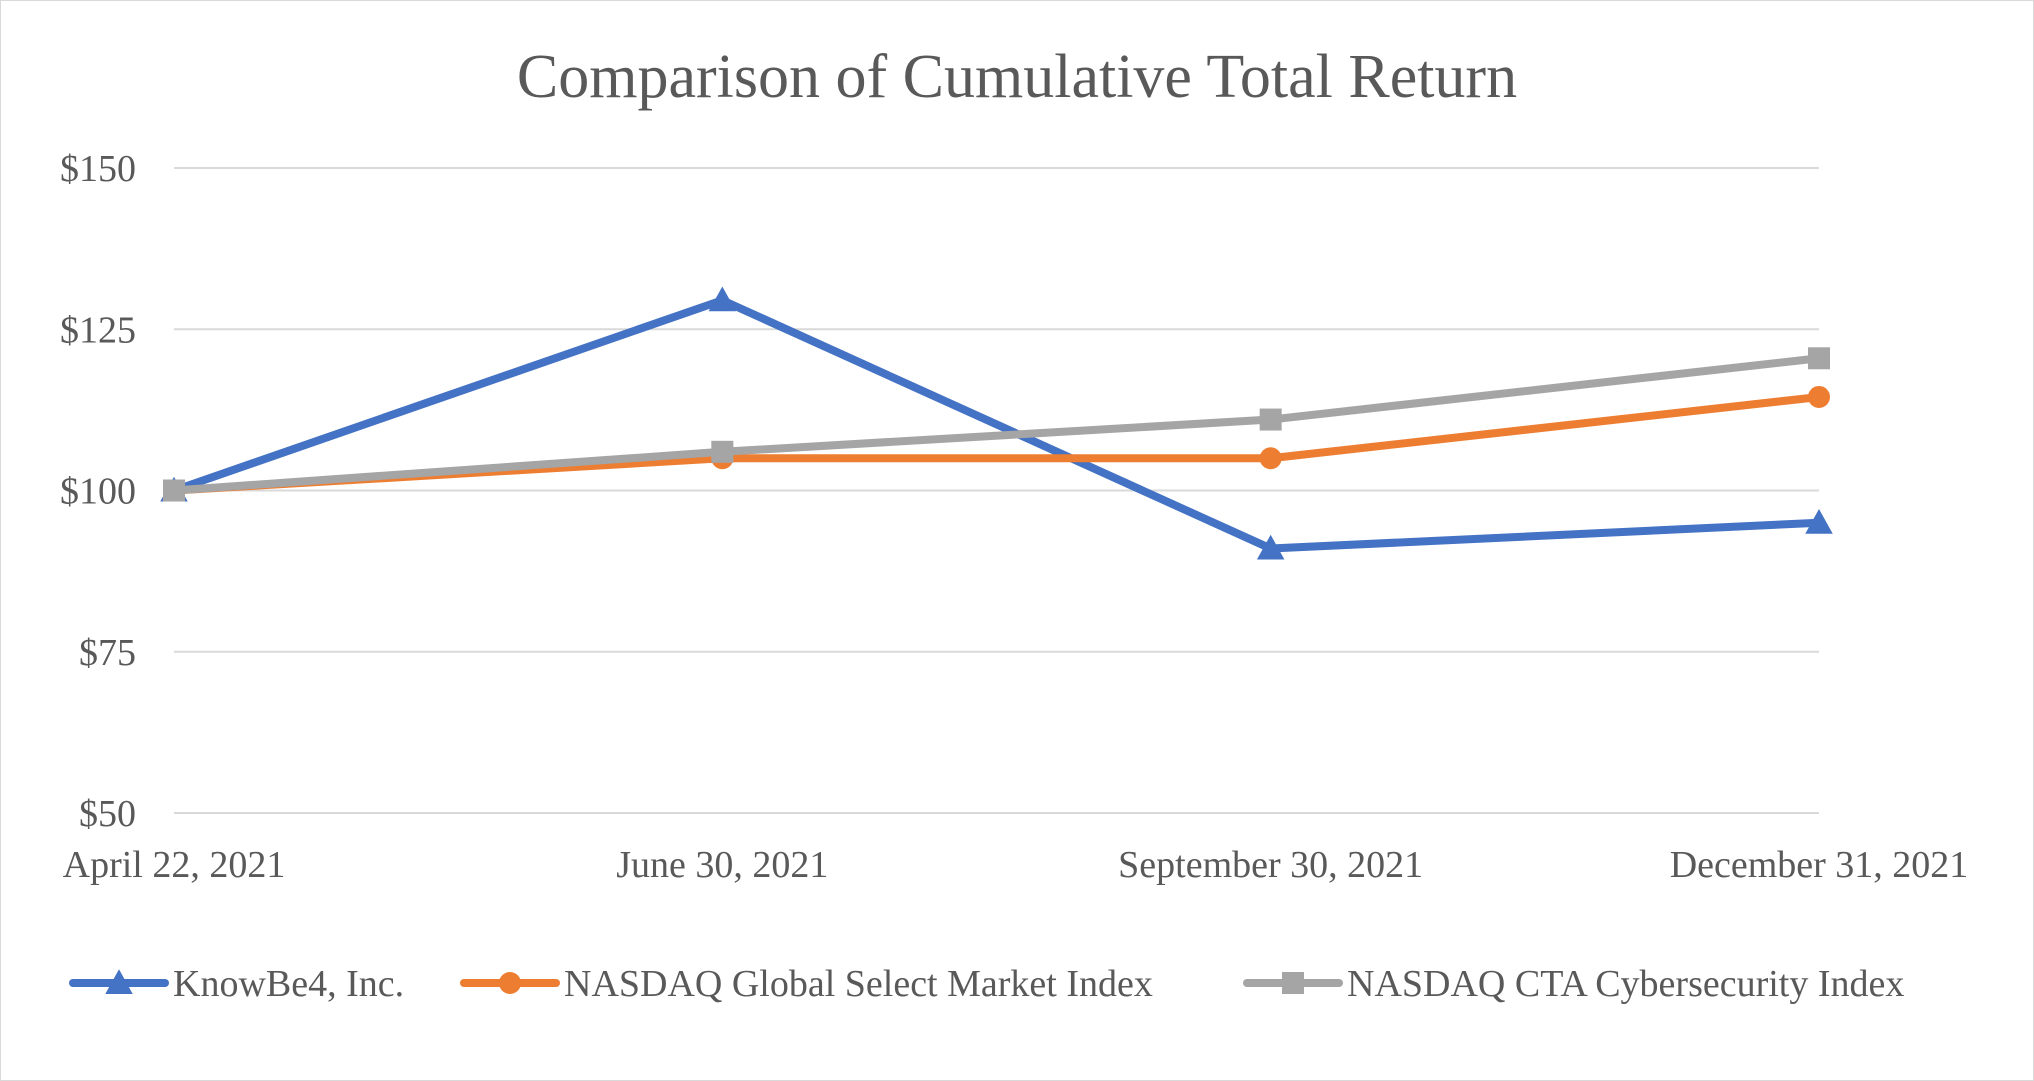  What do you see at coordinates (98, 330) in the screenshot?
I see `y-tick-label: $125` at bounding box center [98, 330].